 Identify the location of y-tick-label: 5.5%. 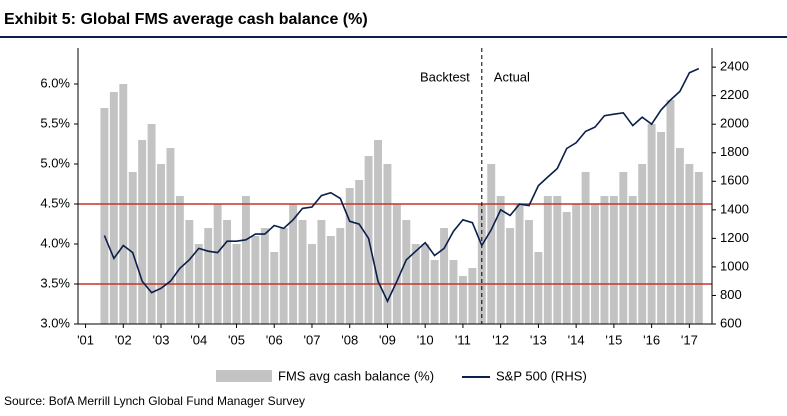
(55, 122).